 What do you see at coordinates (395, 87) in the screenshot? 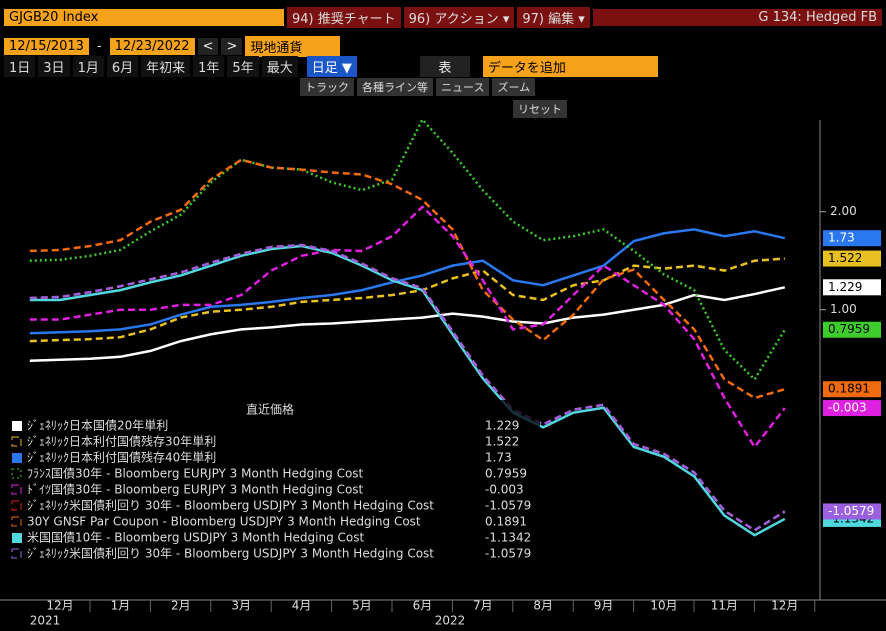
I see `tool: 各種ライン等` at bounding box center [395, 87].